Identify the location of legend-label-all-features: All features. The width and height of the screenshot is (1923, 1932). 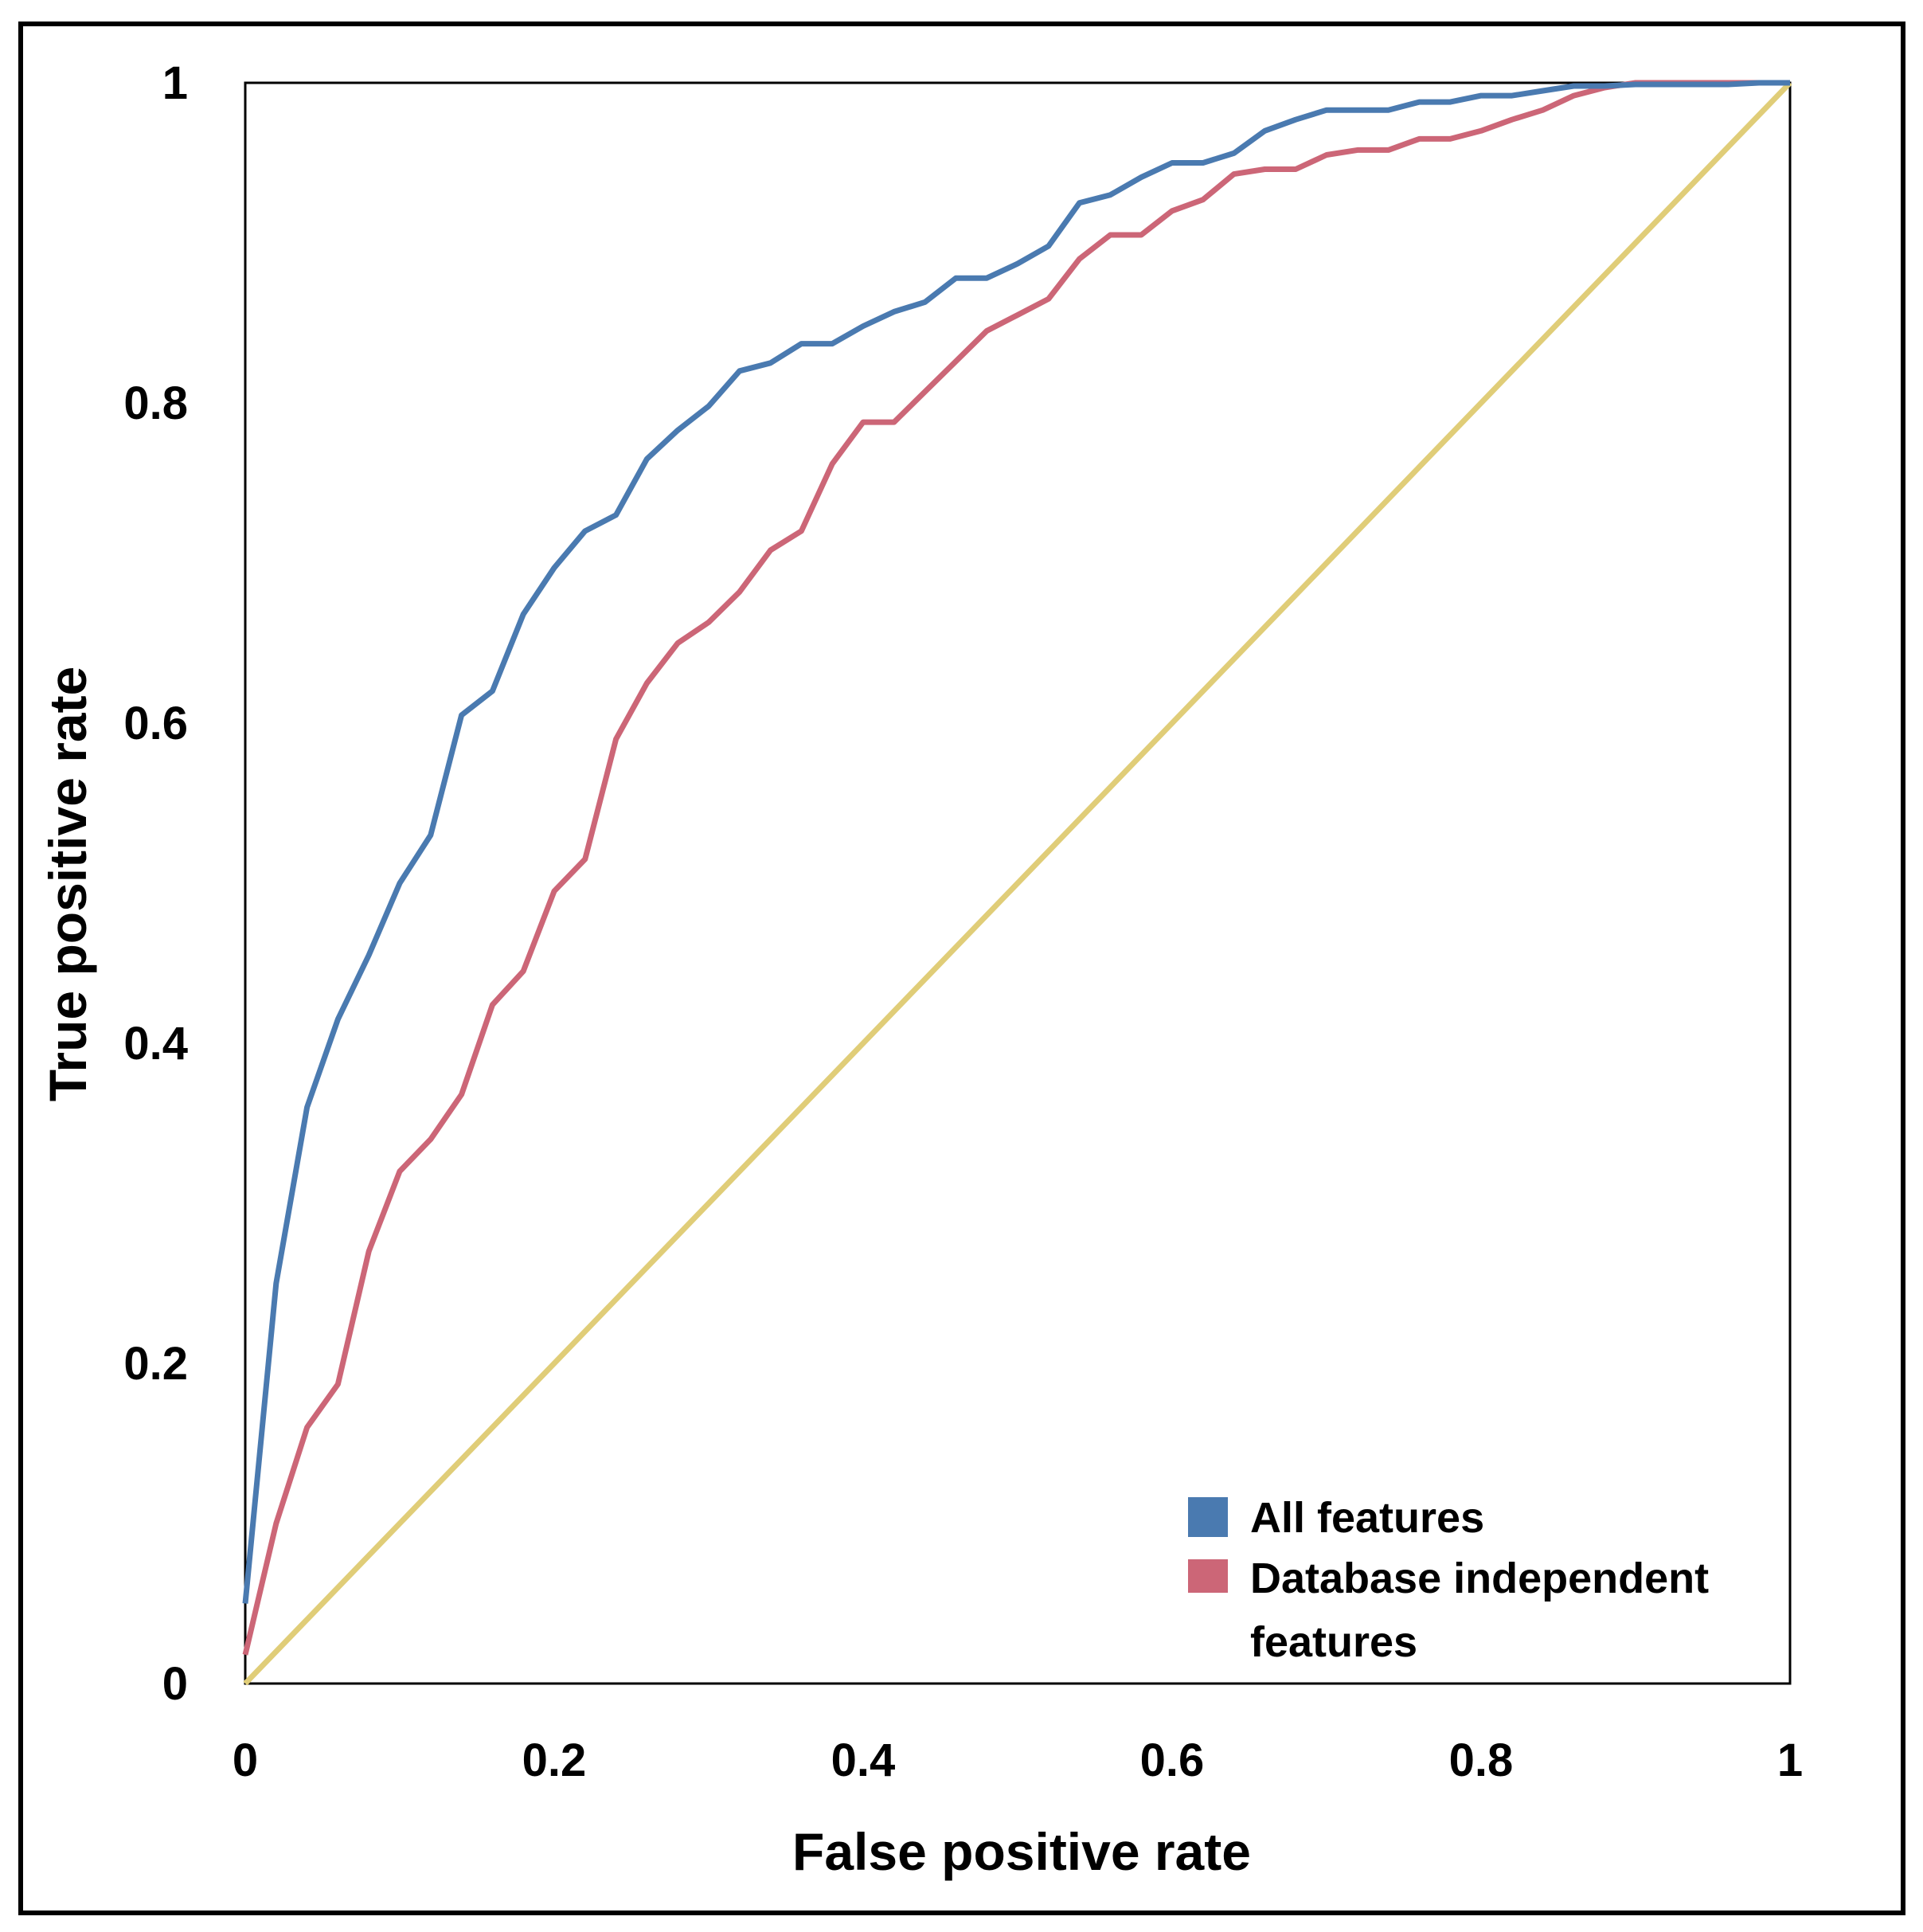
(1367, 1518).